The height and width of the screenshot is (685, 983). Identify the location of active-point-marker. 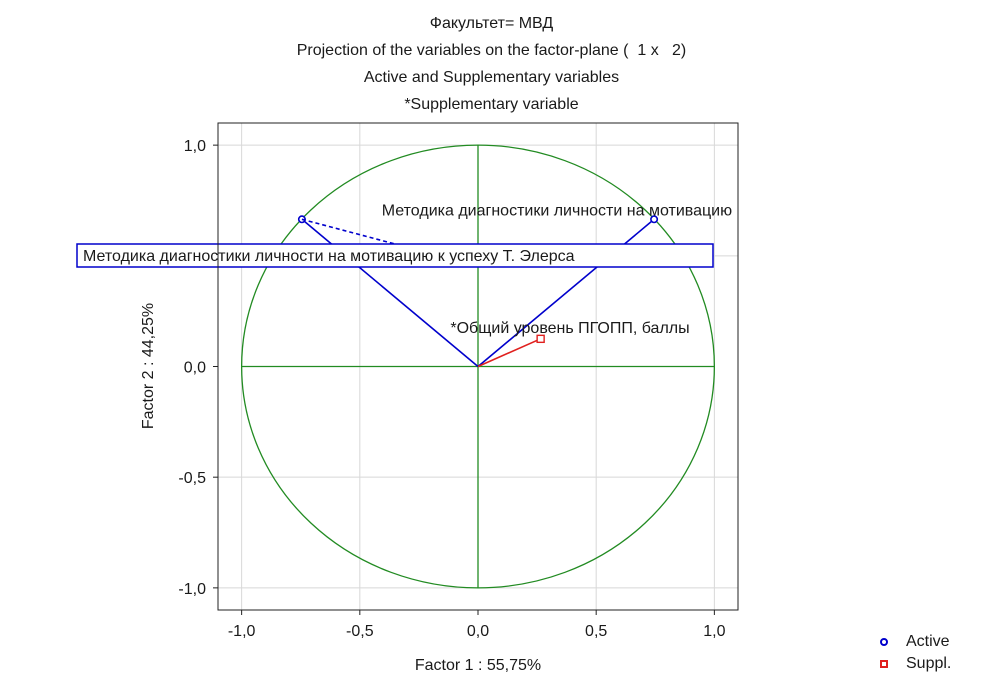
(654, 219).